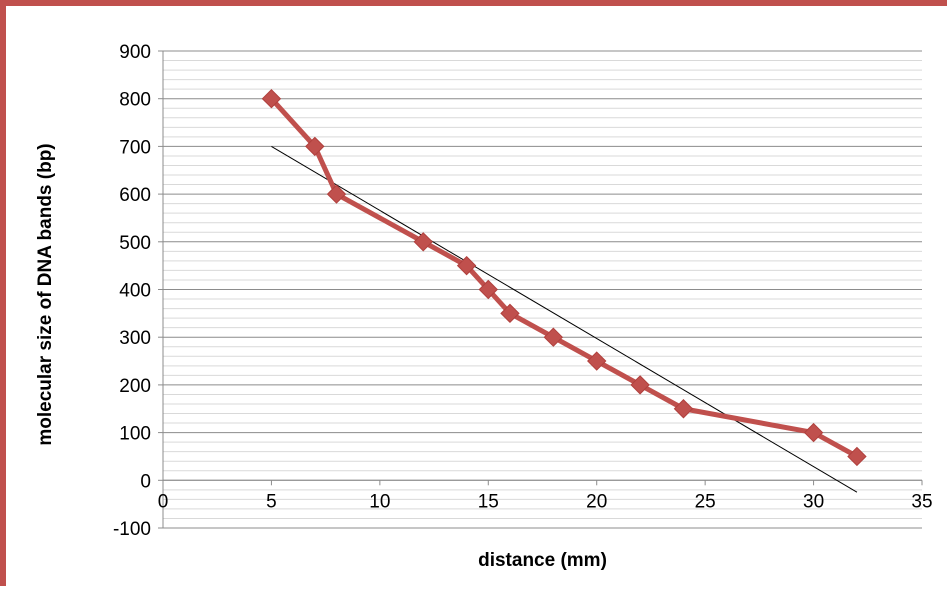  What do you see at coordinates (45, 294) in the screenshot?
I see `y-axis-title: molecular size of DNA bands (bp)` at bounding box center [45, 294].